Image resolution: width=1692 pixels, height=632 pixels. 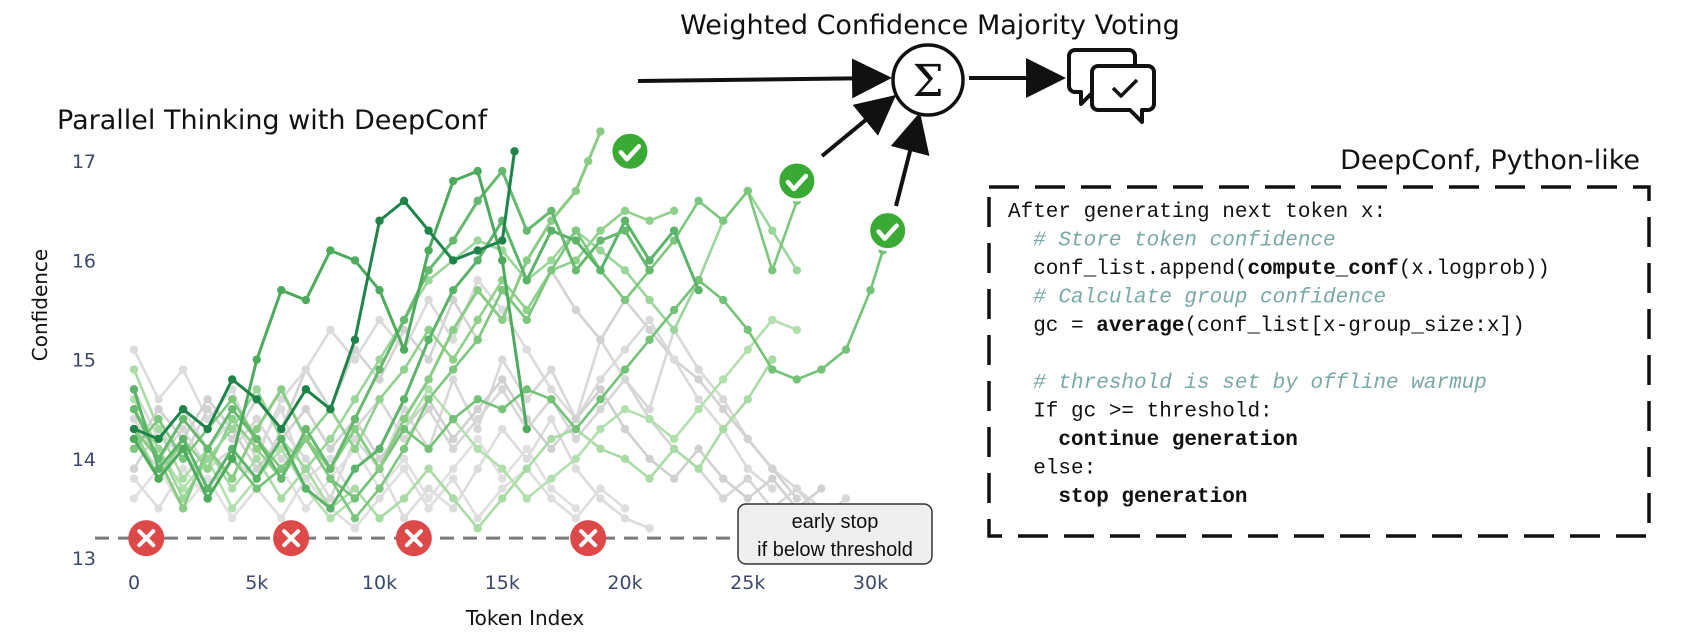 I want to click on code-line: gc = average(conf_list[x-group_size:x]), so click(x=1266, y=326).